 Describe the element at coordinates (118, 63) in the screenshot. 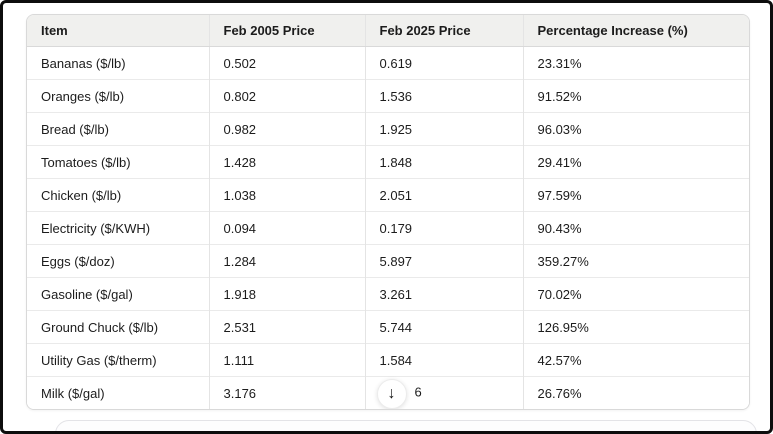

I see `cell-item: Bananas ($/lb)` at that location.